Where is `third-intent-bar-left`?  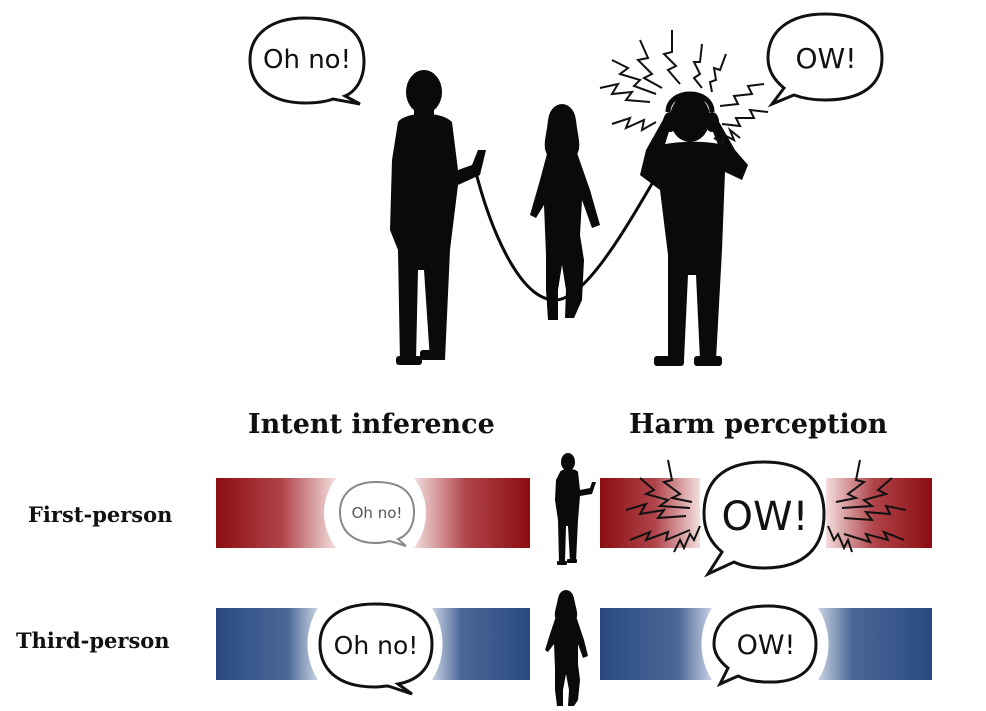
third-intent-bar-left is located at coordinates (267, 644).